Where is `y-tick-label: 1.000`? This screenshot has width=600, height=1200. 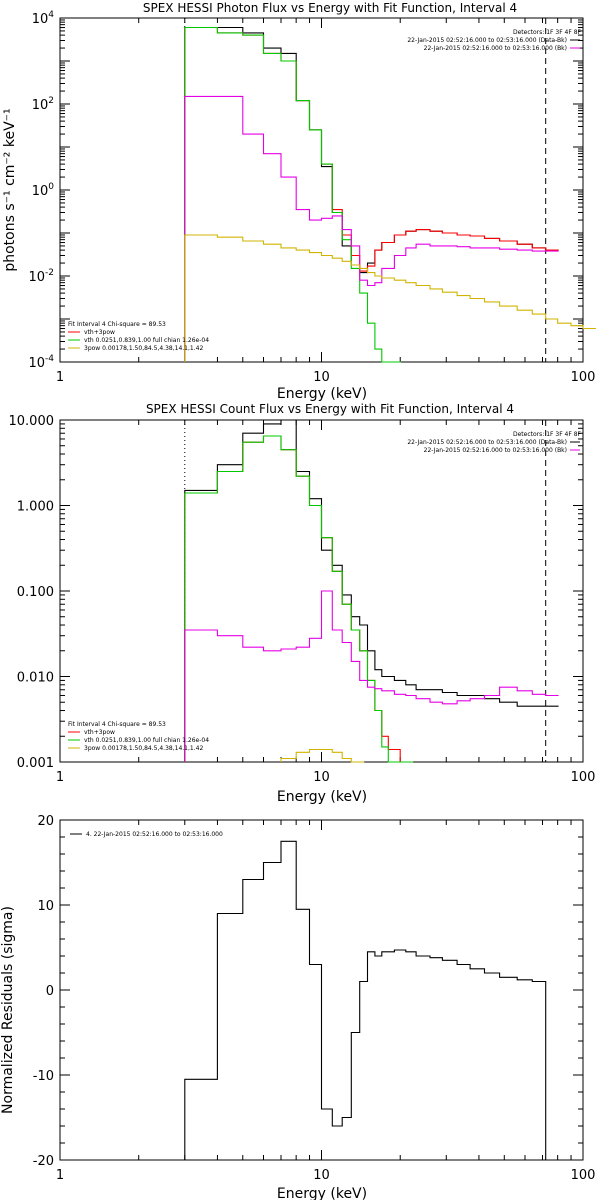
y-tick-label: 1.000 is located at coordinates (35, 507).